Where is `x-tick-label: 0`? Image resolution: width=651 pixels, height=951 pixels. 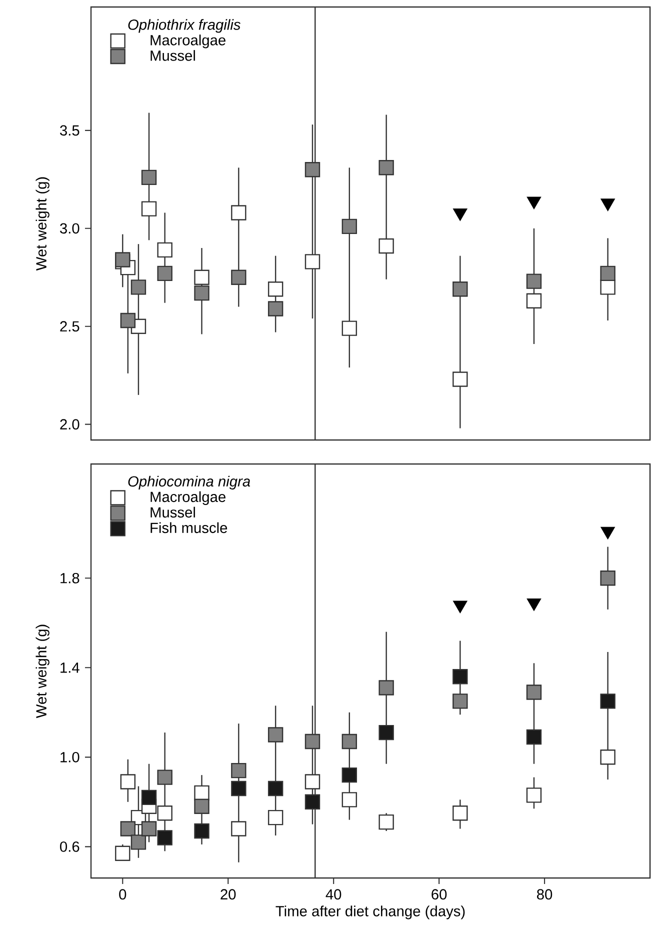 x-tick-label: 0 is located at coordinates (122, 894).